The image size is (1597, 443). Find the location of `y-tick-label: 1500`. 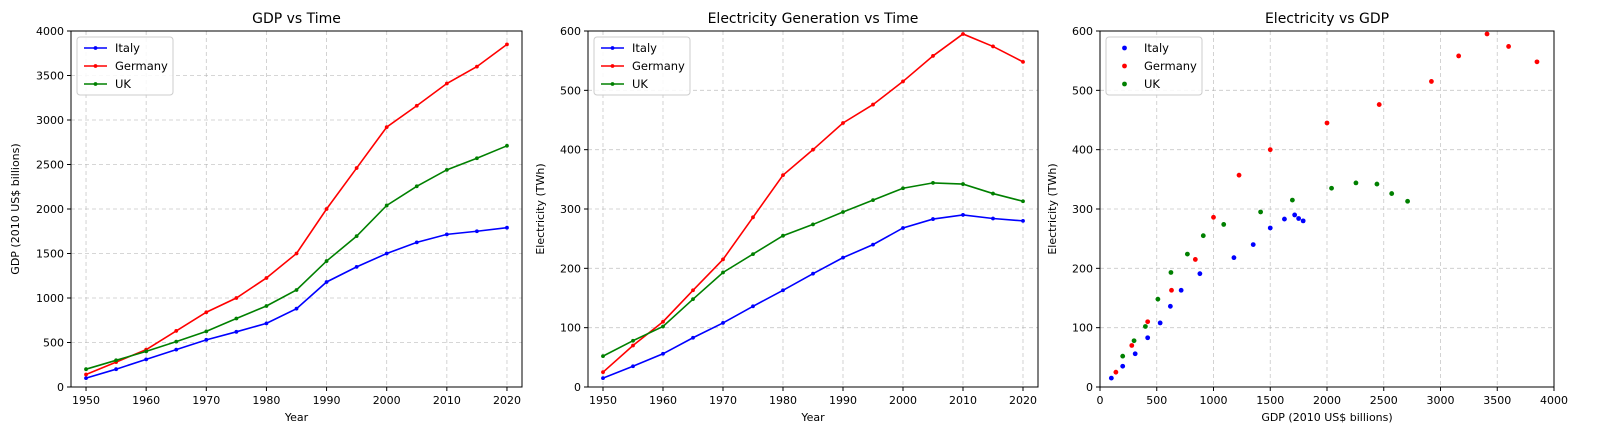

y-tick-label: 1500 is located at coordinates (50, 254).